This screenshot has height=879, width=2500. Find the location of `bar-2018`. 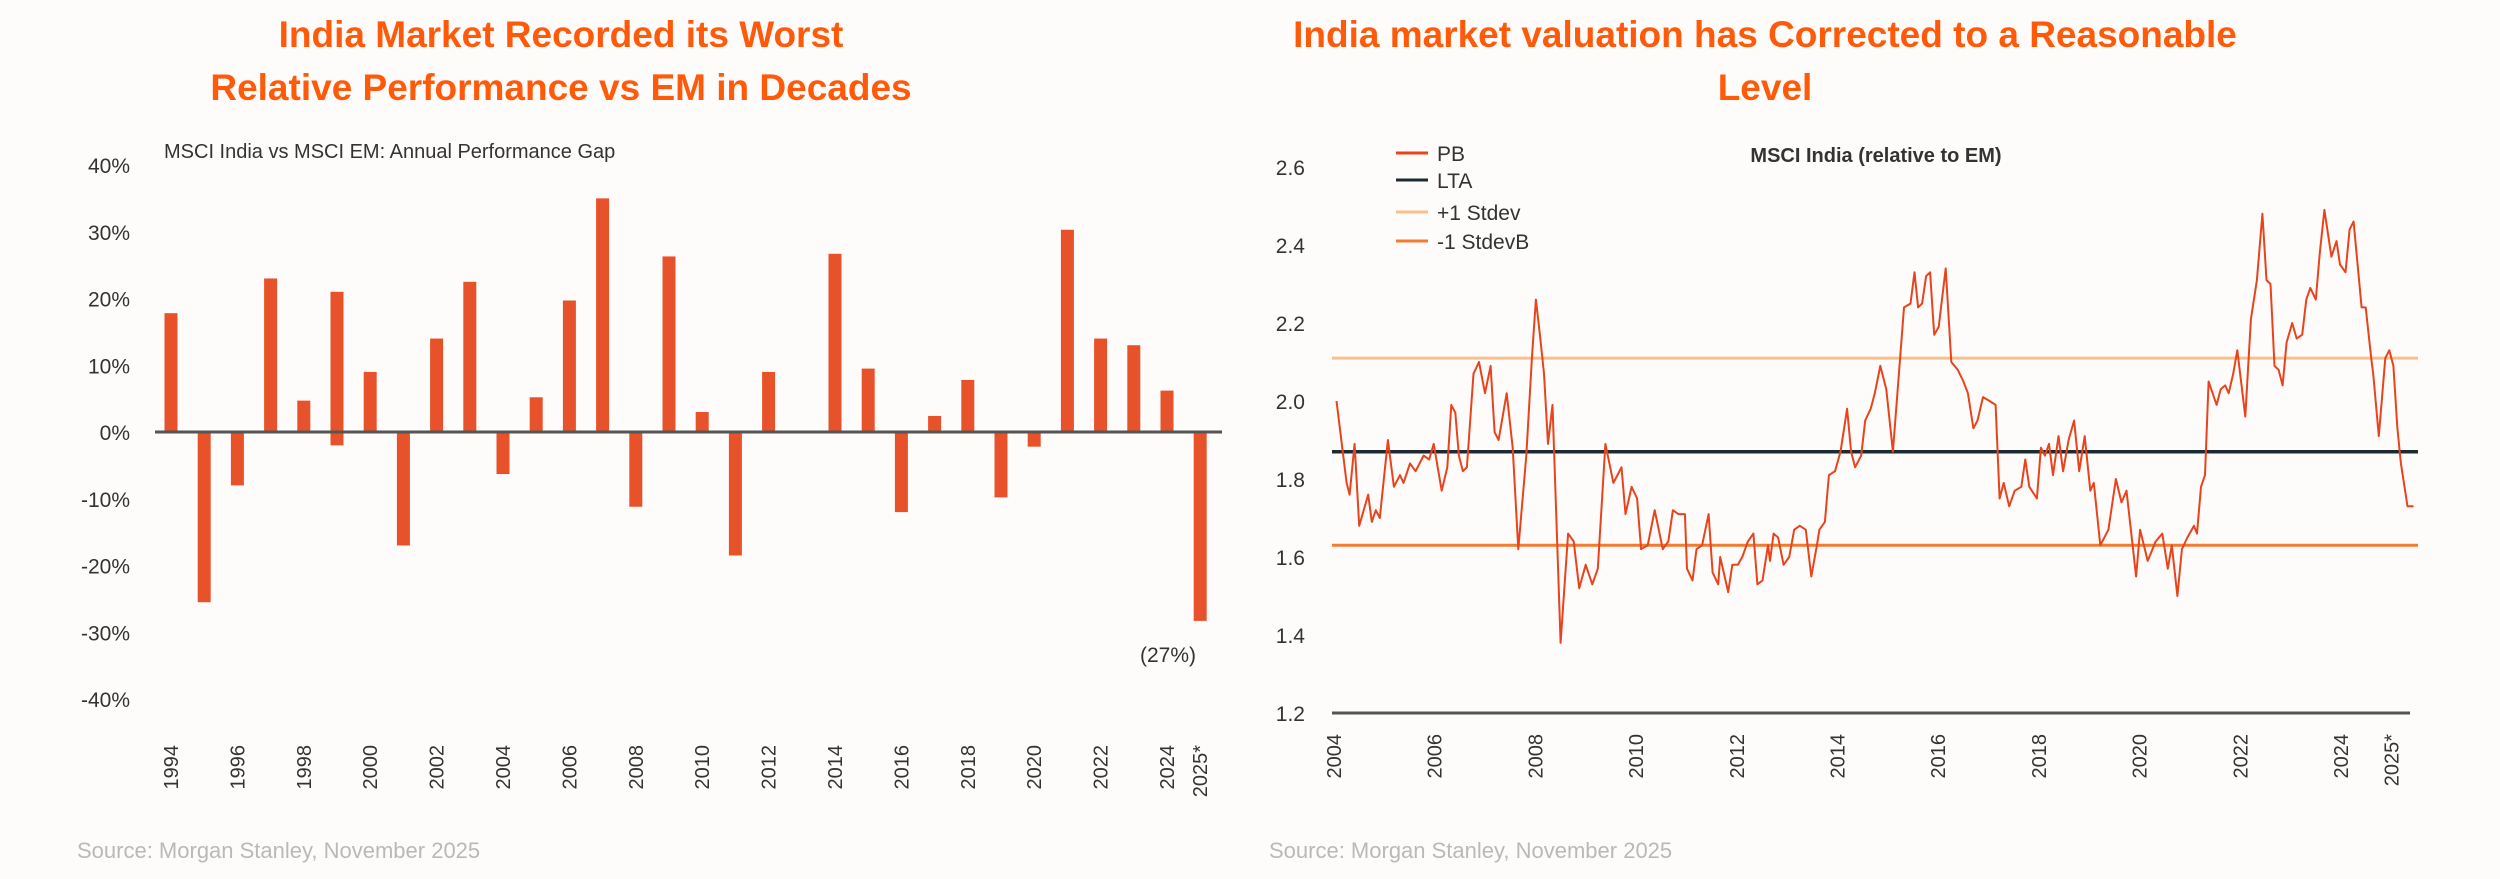

bar-2018 is located at coordinates (968, 405).